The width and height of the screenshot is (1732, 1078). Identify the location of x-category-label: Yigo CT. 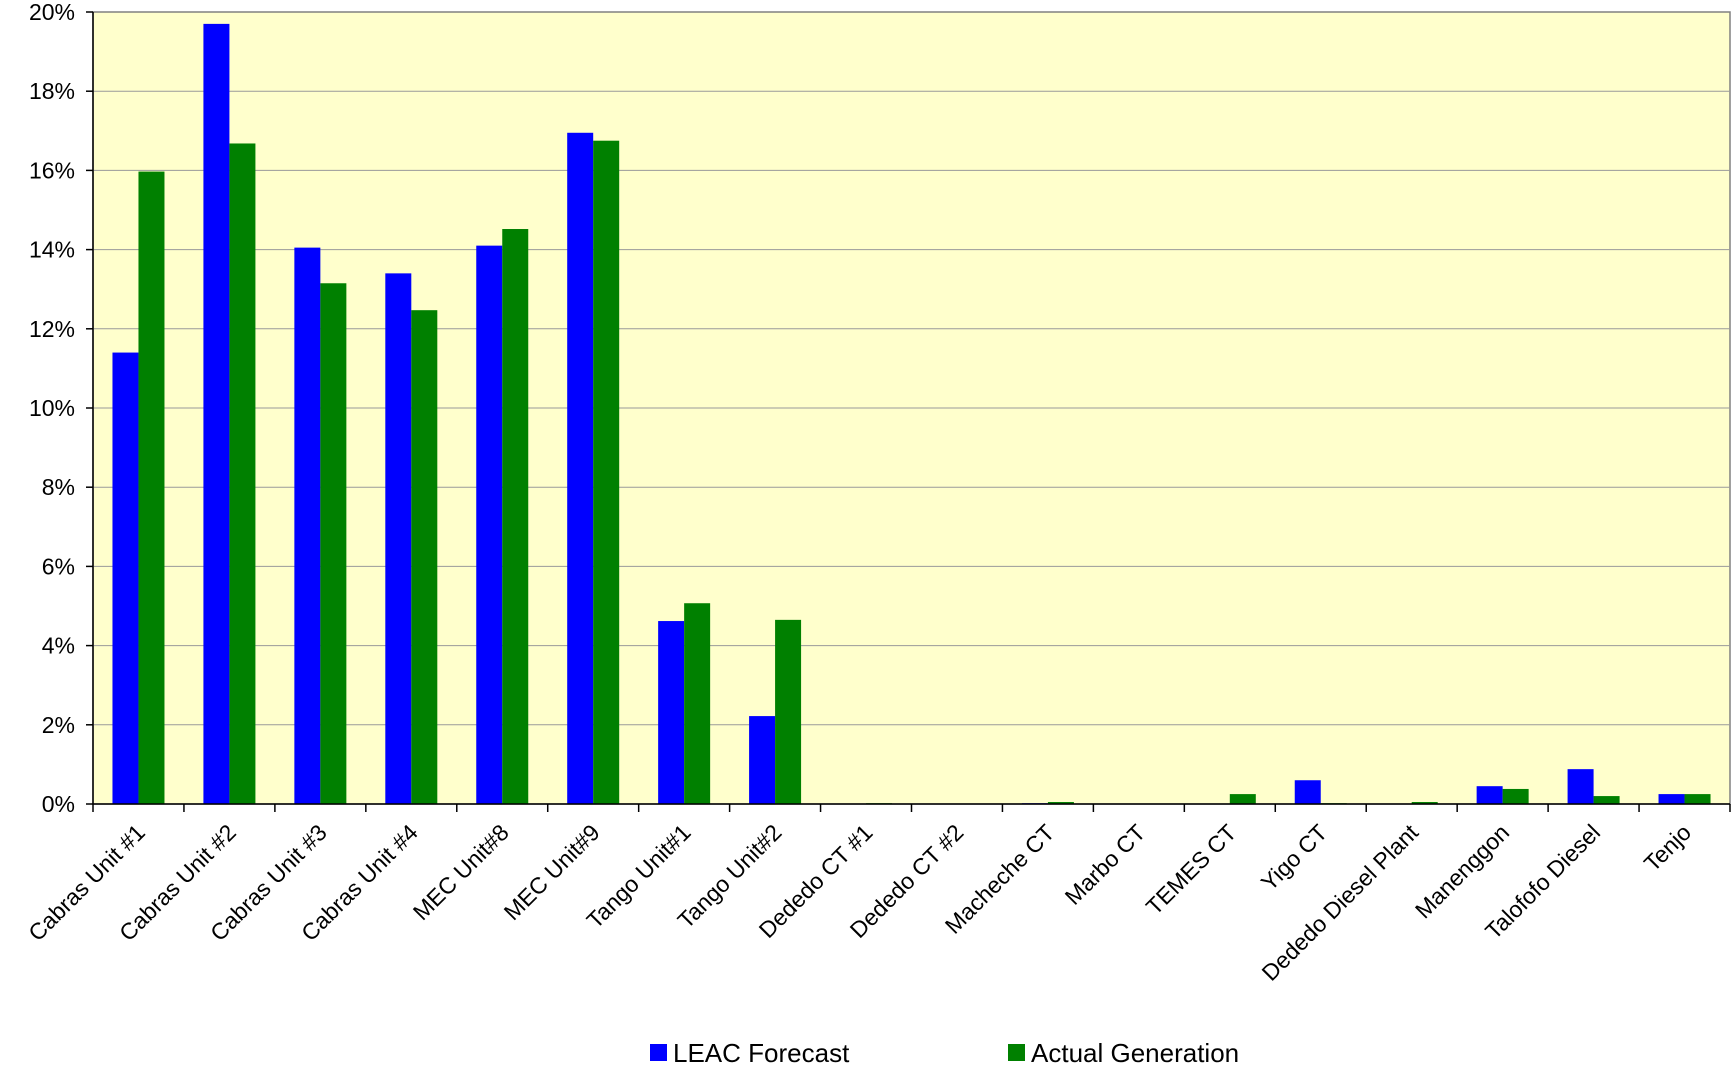
(1294, 857).